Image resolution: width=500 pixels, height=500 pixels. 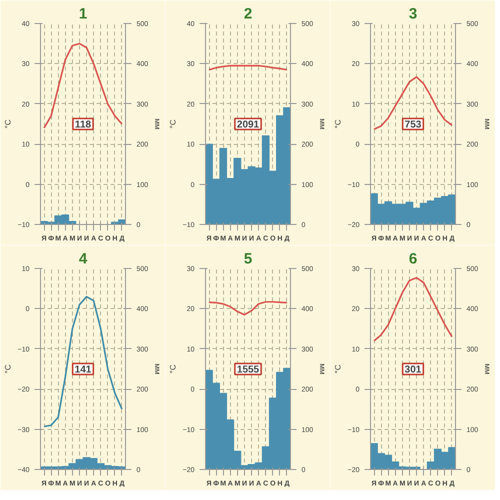 What do you see at coordinates (248, 370) in the screenshot?
I see `annotation: 1555` at bounding box center [248, 370].